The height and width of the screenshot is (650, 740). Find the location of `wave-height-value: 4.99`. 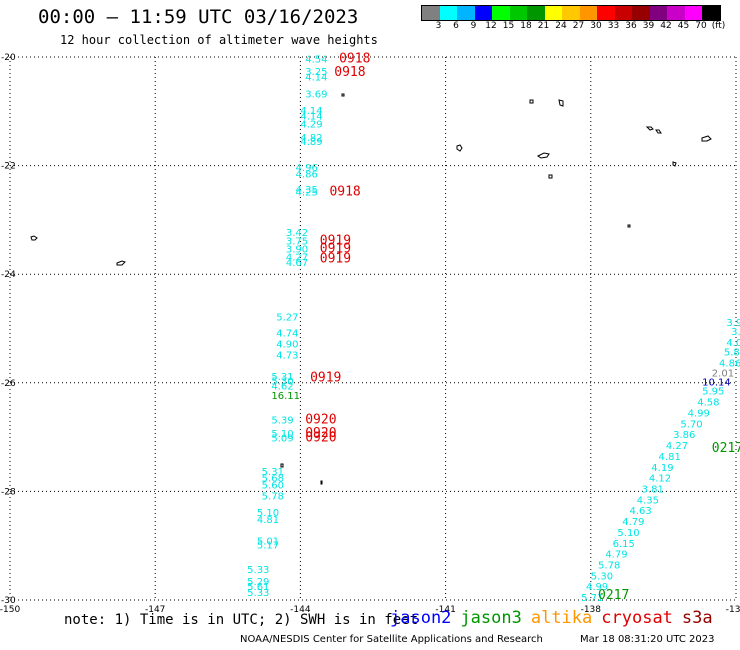

wave-height-value: 4.99 is located at coordinates (699, 413).